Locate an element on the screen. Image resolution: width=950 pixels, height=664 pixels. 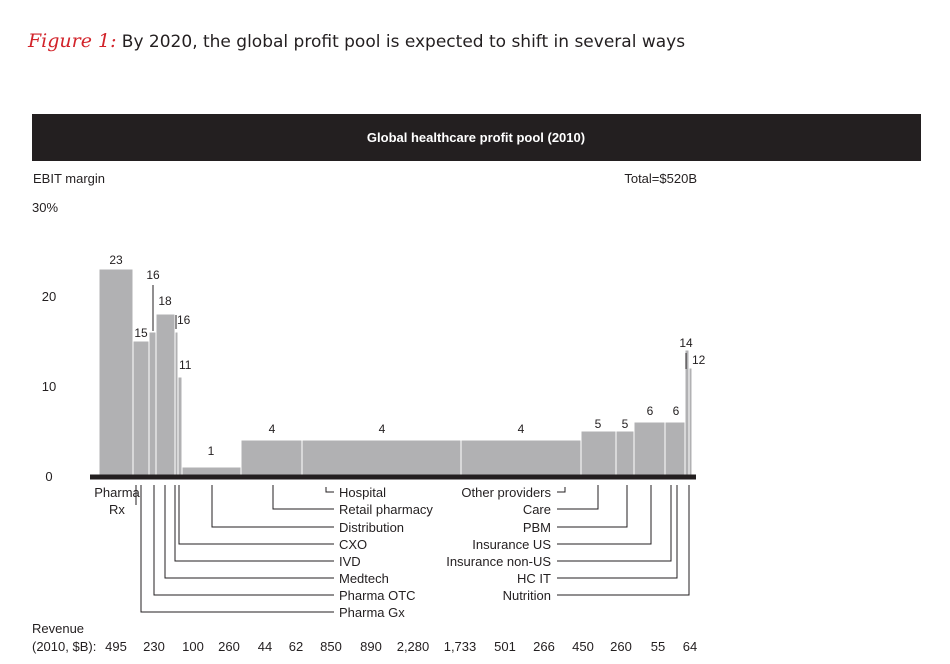
revenue-value: 62 is located at coordinates (296, 646).